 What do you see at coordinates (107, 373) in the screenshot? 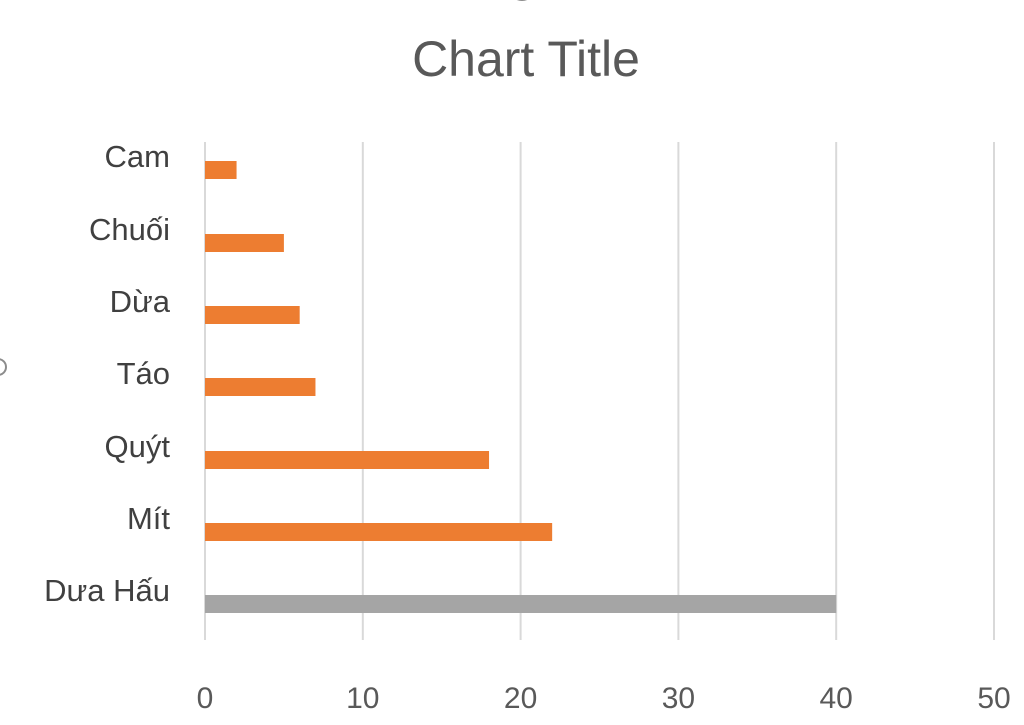
I see `category-labels: Dưa Hấu Mít Quýt Táo Dừa Chuối Cam` at bounding box center [107, 373].